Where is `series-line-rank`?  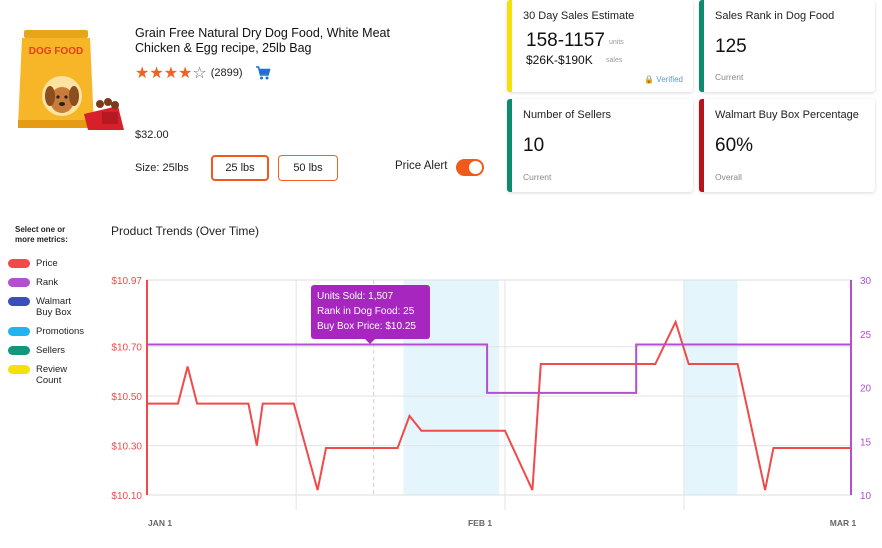 series-line-rank is located at coordinates (499, 368).